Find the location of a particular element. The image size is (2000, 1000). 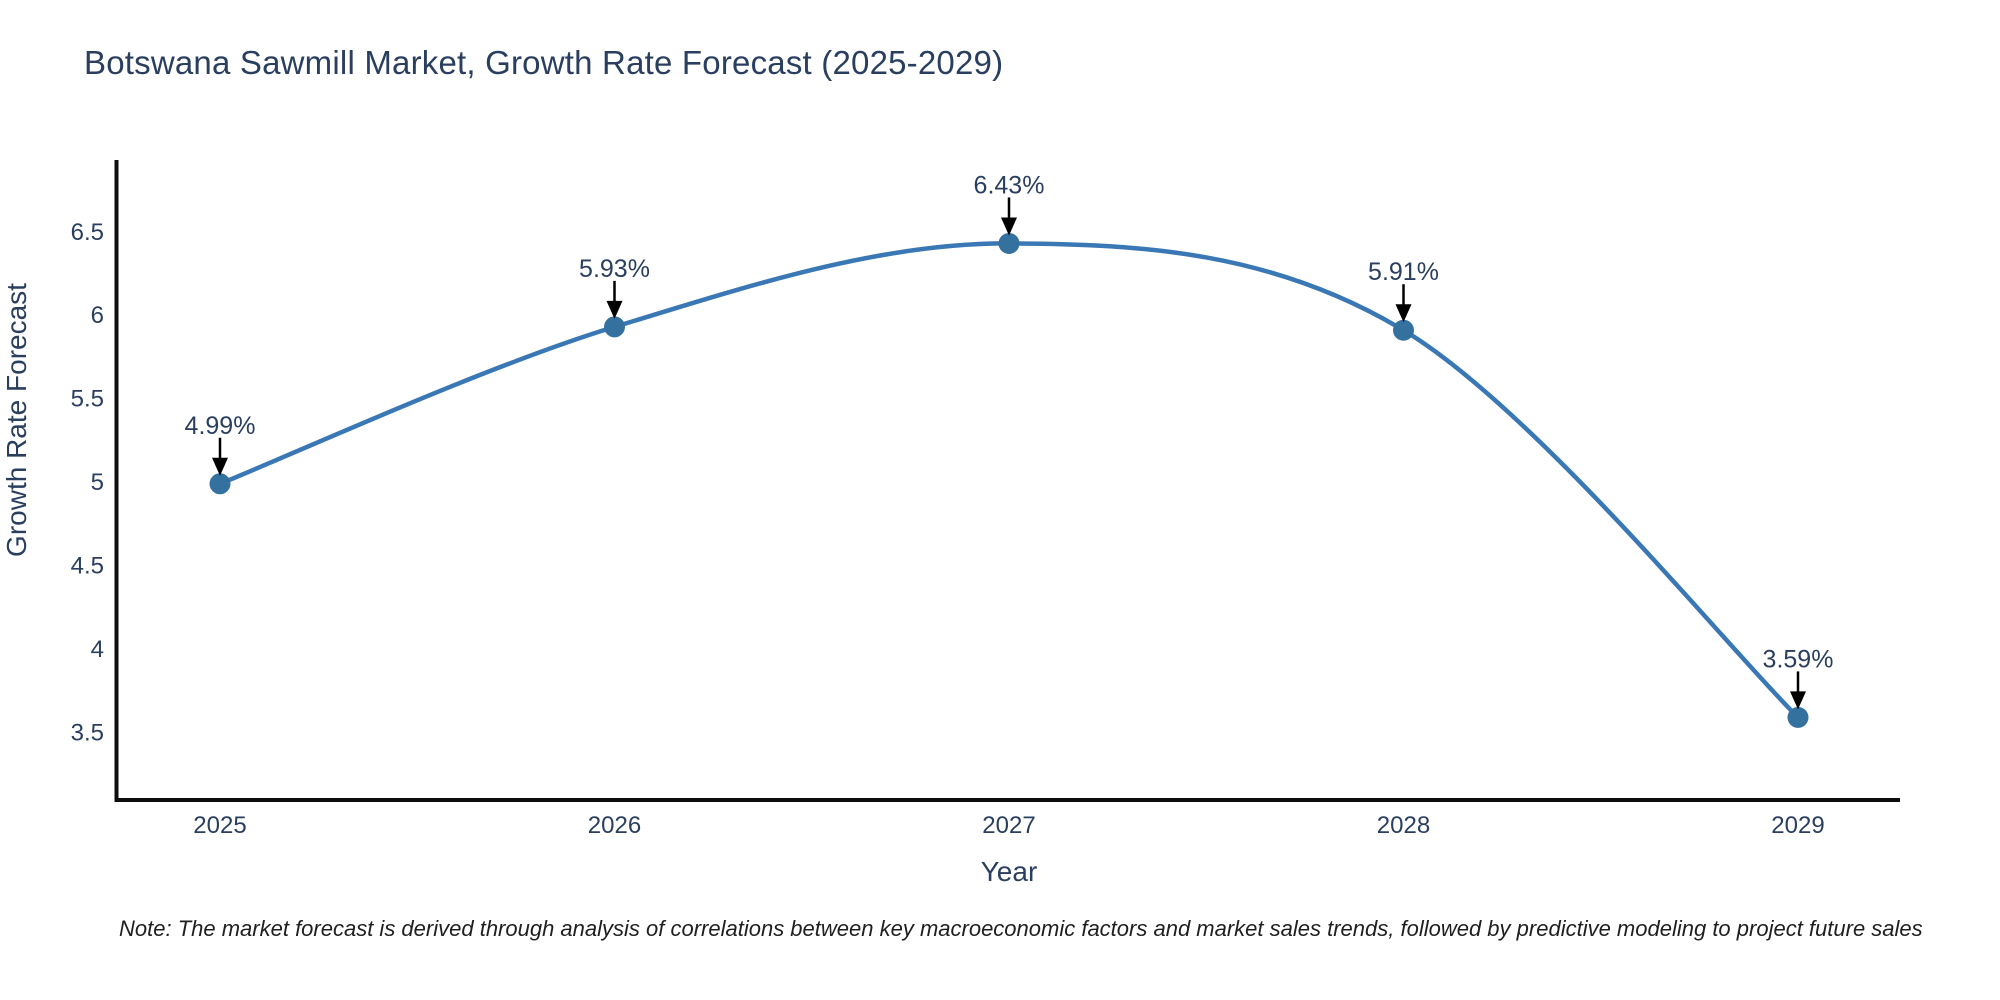

y-tick-label: 4 is located at coordinates (97, 649).